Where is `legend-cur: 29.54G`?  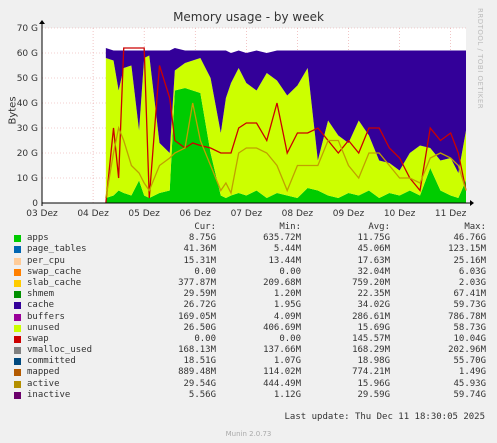 legend-cur: 29.54G is located at coordinates (199, 383).